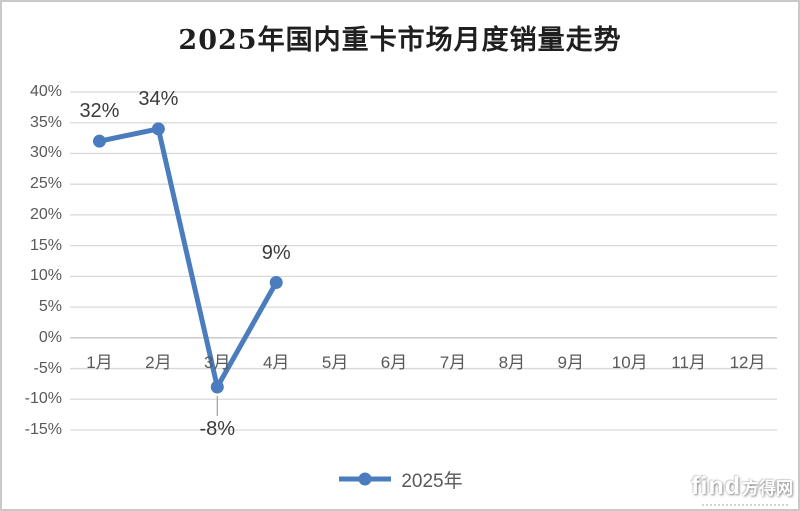 The height and width of the screenshot is (511, 800). Describe the element at coordinates (745, 505) in the screenshot. I see `watermark-subtext` at that location.